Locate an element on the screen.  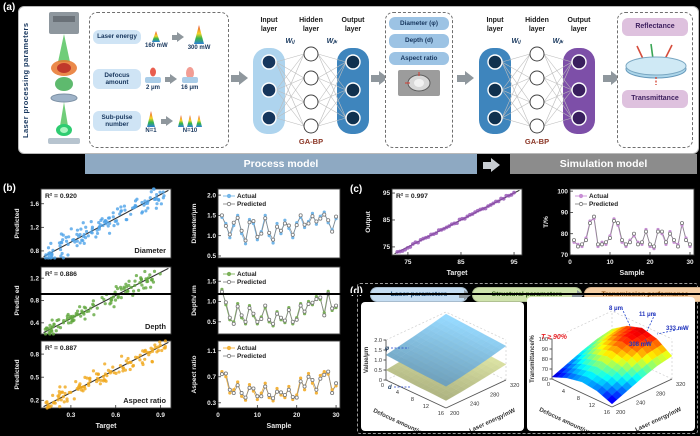
svg-text: 60 is located at coordinates (545, 380).